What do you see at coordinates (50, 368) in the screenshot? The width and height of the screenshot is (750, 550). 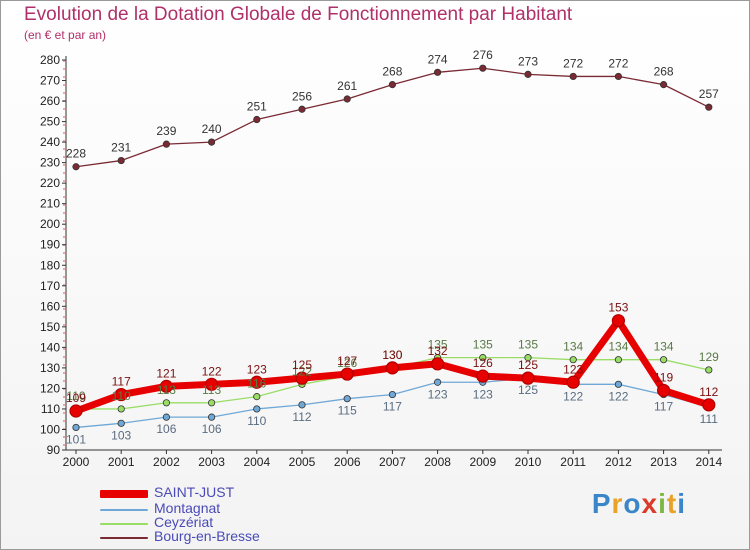 I see `y-tick-label-130: 130` at bounding box center [50, 368].